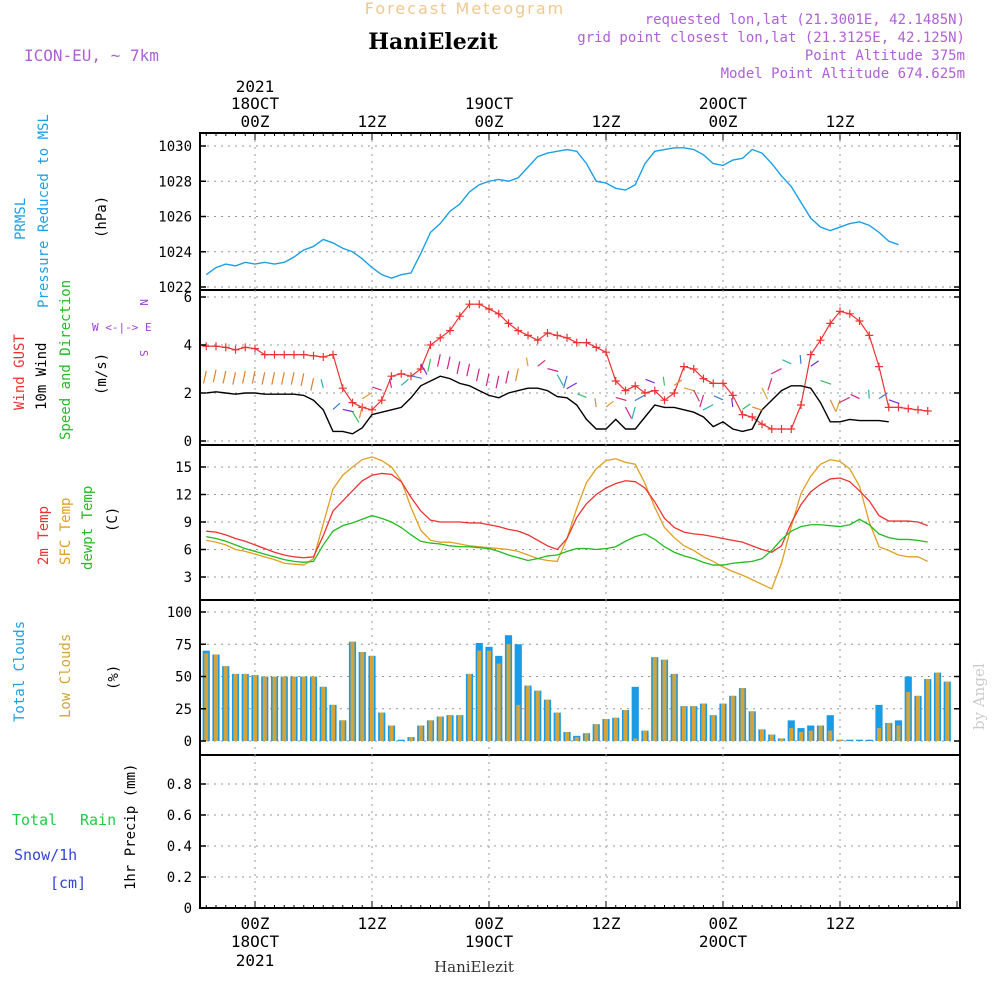  What do you see at coordinates (143, 353) in the screenshot?
I see `compass-south: S` at bounding box center [143, 353].